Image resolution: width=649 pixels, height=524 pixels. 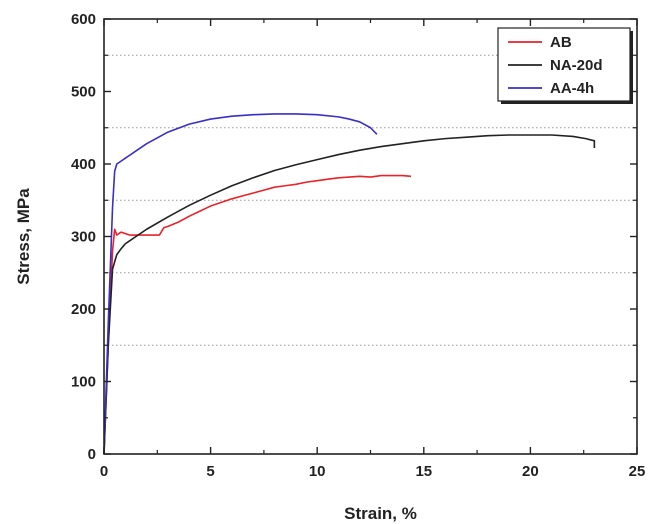 I want to click on x-tick-label: 0, so click(x=104, y=471).